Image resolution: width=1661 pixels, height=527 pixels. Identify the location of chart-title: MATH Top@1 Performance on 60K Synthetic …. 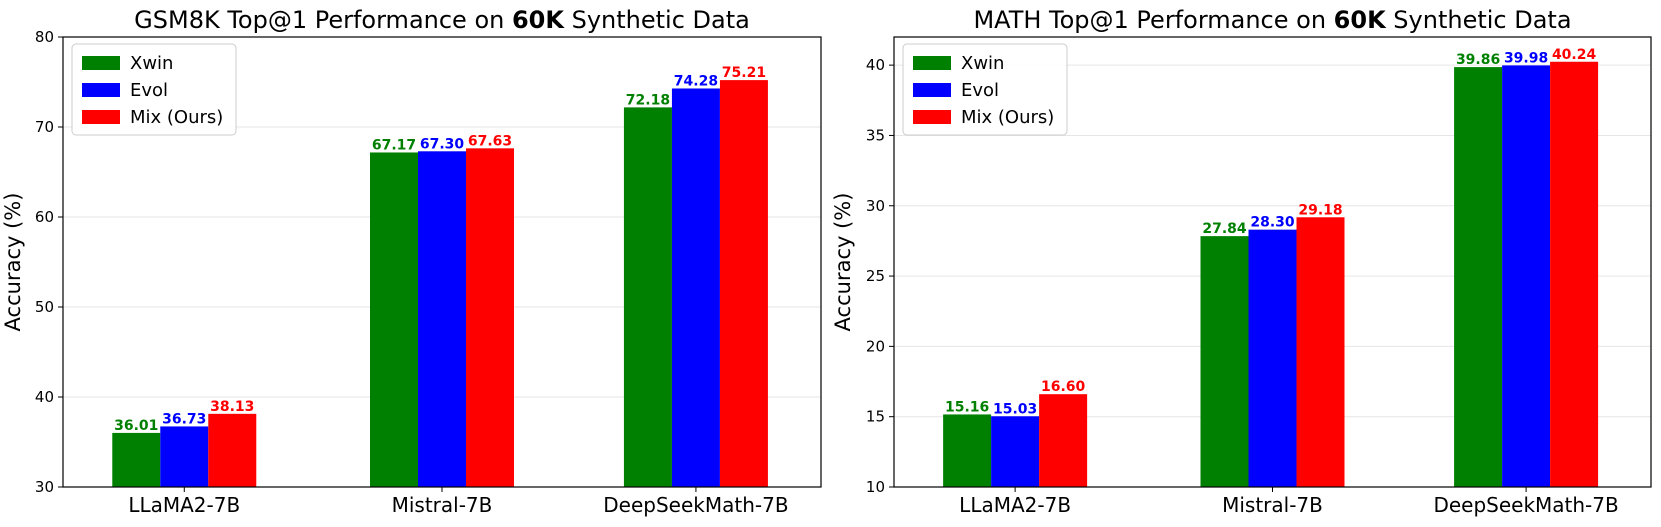
(1272, 20).